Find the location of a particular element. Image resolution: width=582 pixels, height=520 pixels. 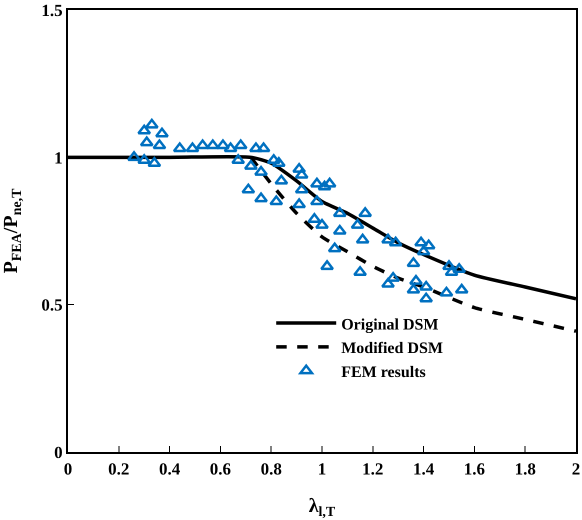

x-tick-label: 0.4 is located at coordinates (169, 468).